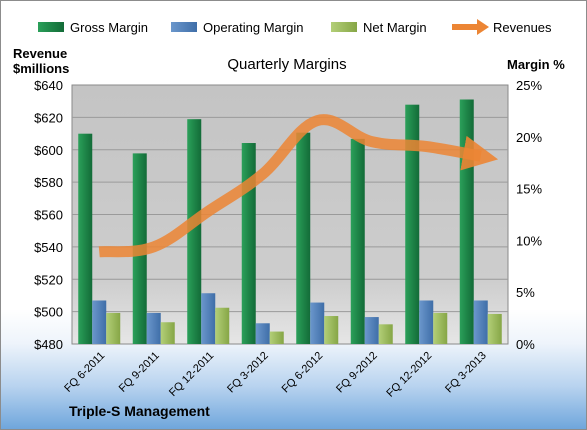 The image size is (587, 430). Describe the element at coordinates (184, 27) in the screenshot. I see `legend-swatch-operating-margin` at that location.